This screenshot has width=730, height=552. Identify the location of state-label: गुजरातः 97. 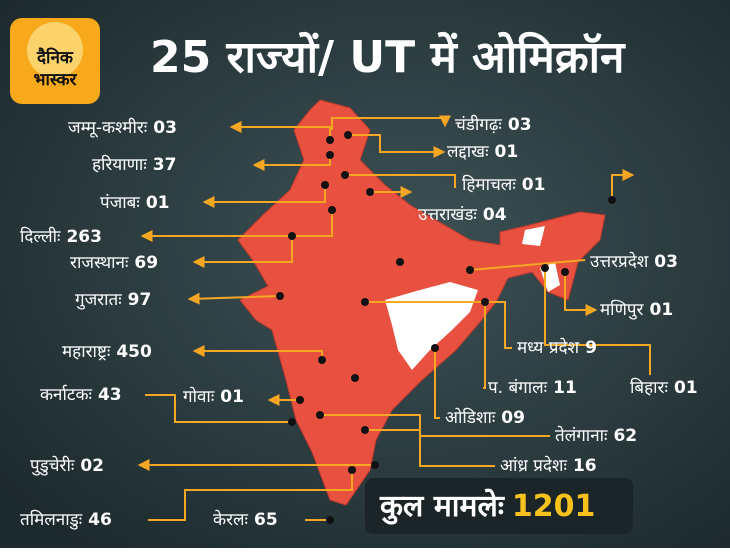
(113, 300).